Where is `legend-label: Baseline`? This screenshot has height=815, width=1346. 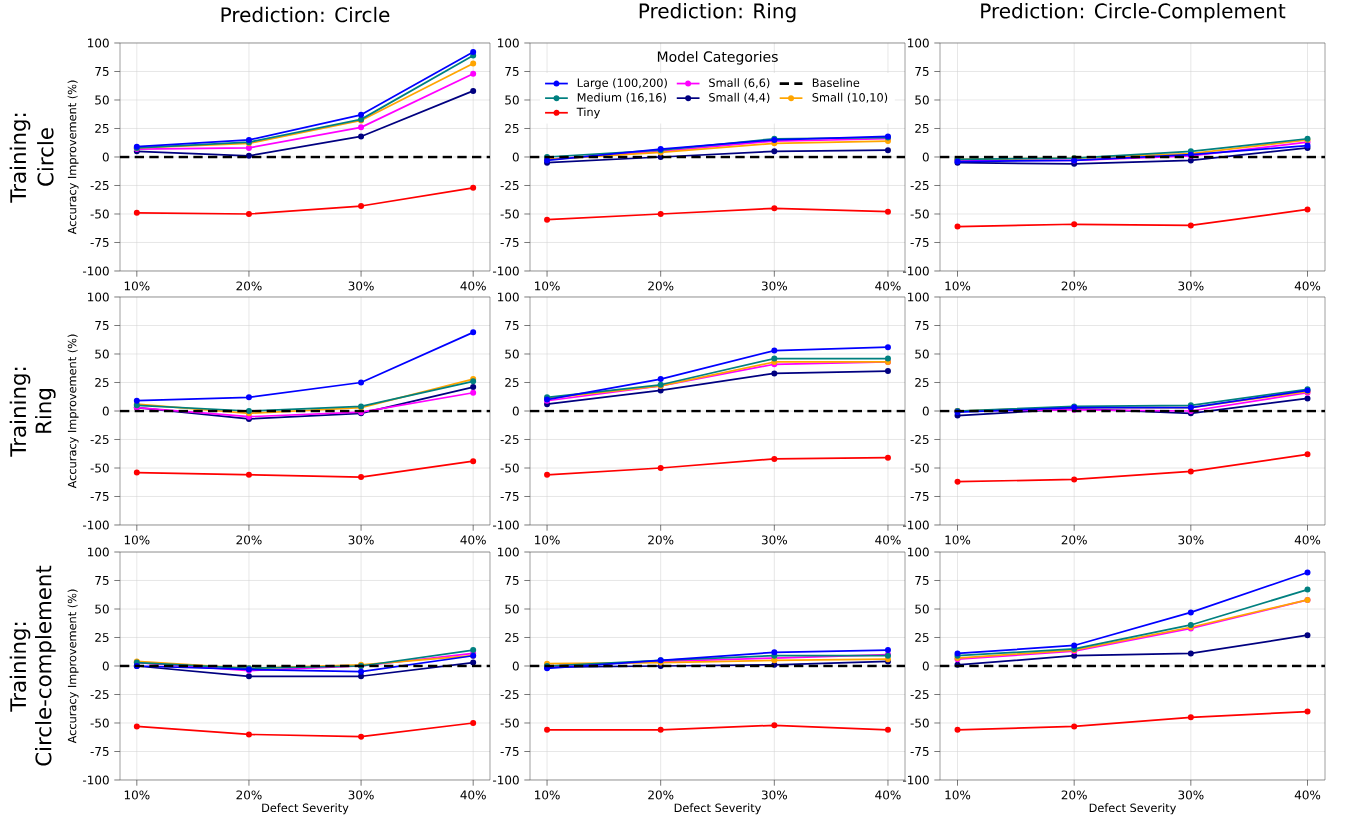 legend-label: Baseline is located at coordinates (836, 83).